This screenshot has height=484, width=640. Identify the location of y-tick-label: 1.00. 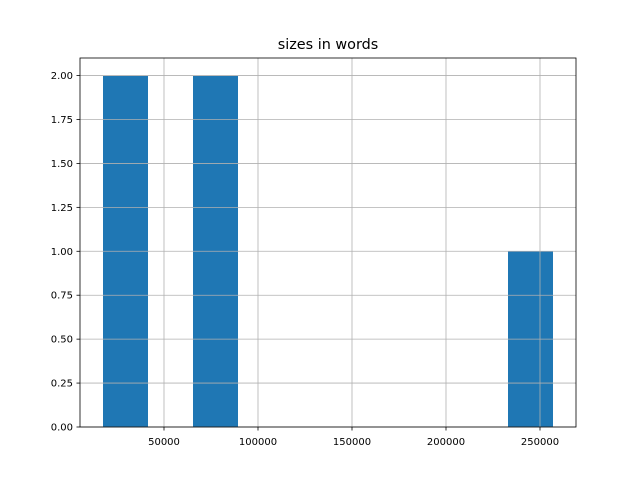
(62, 252).